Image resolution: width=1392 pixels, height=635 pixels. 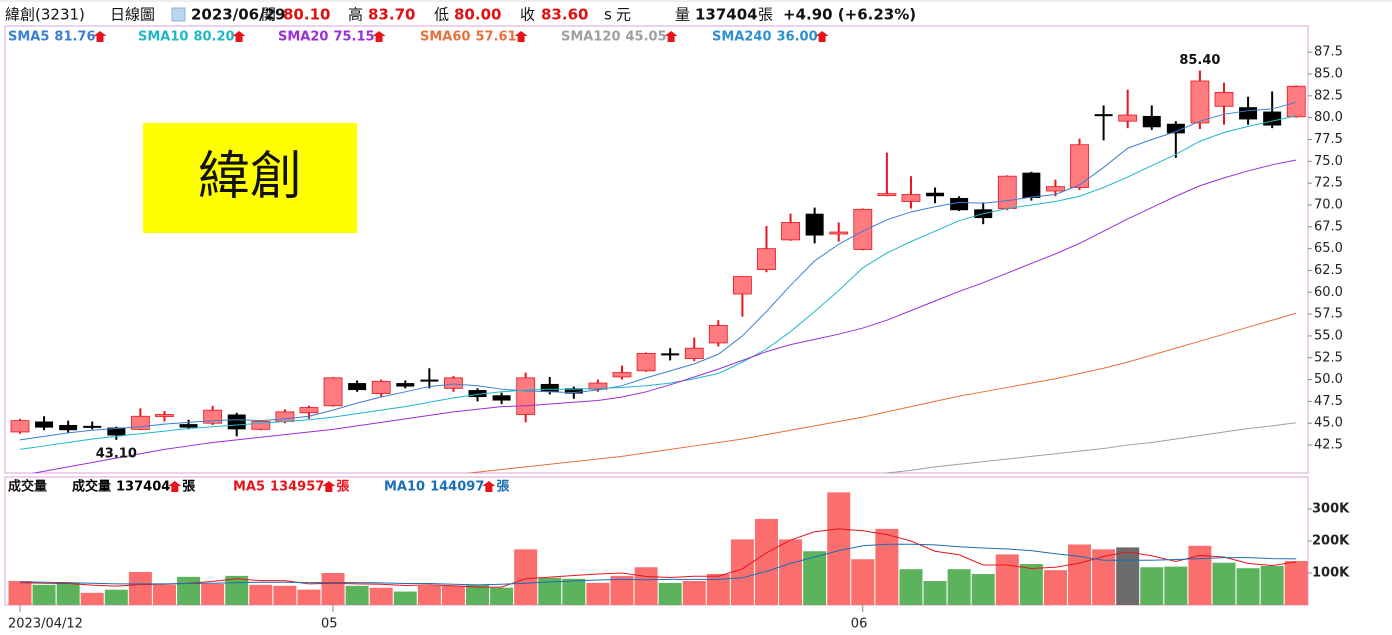 What do you see at coordinates (74, 37) in the screenshot?
I see `legend-value: 81.76` at bounding box center [74, 37].